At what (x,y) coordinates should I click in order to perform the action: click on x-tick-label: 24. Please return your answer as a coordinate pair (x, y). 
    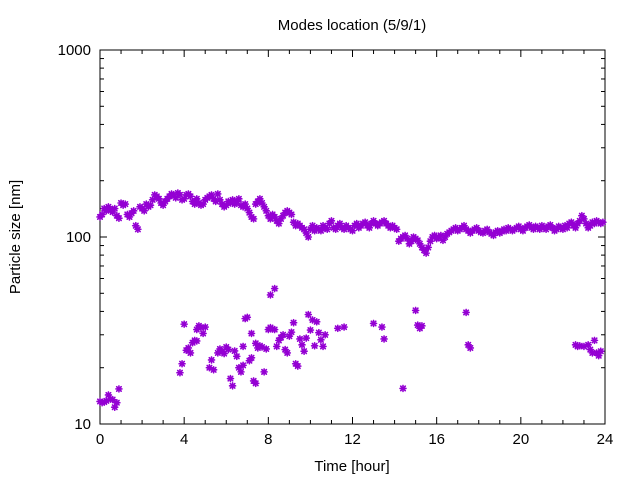
    Looking at the image, I should click on (605, 439).